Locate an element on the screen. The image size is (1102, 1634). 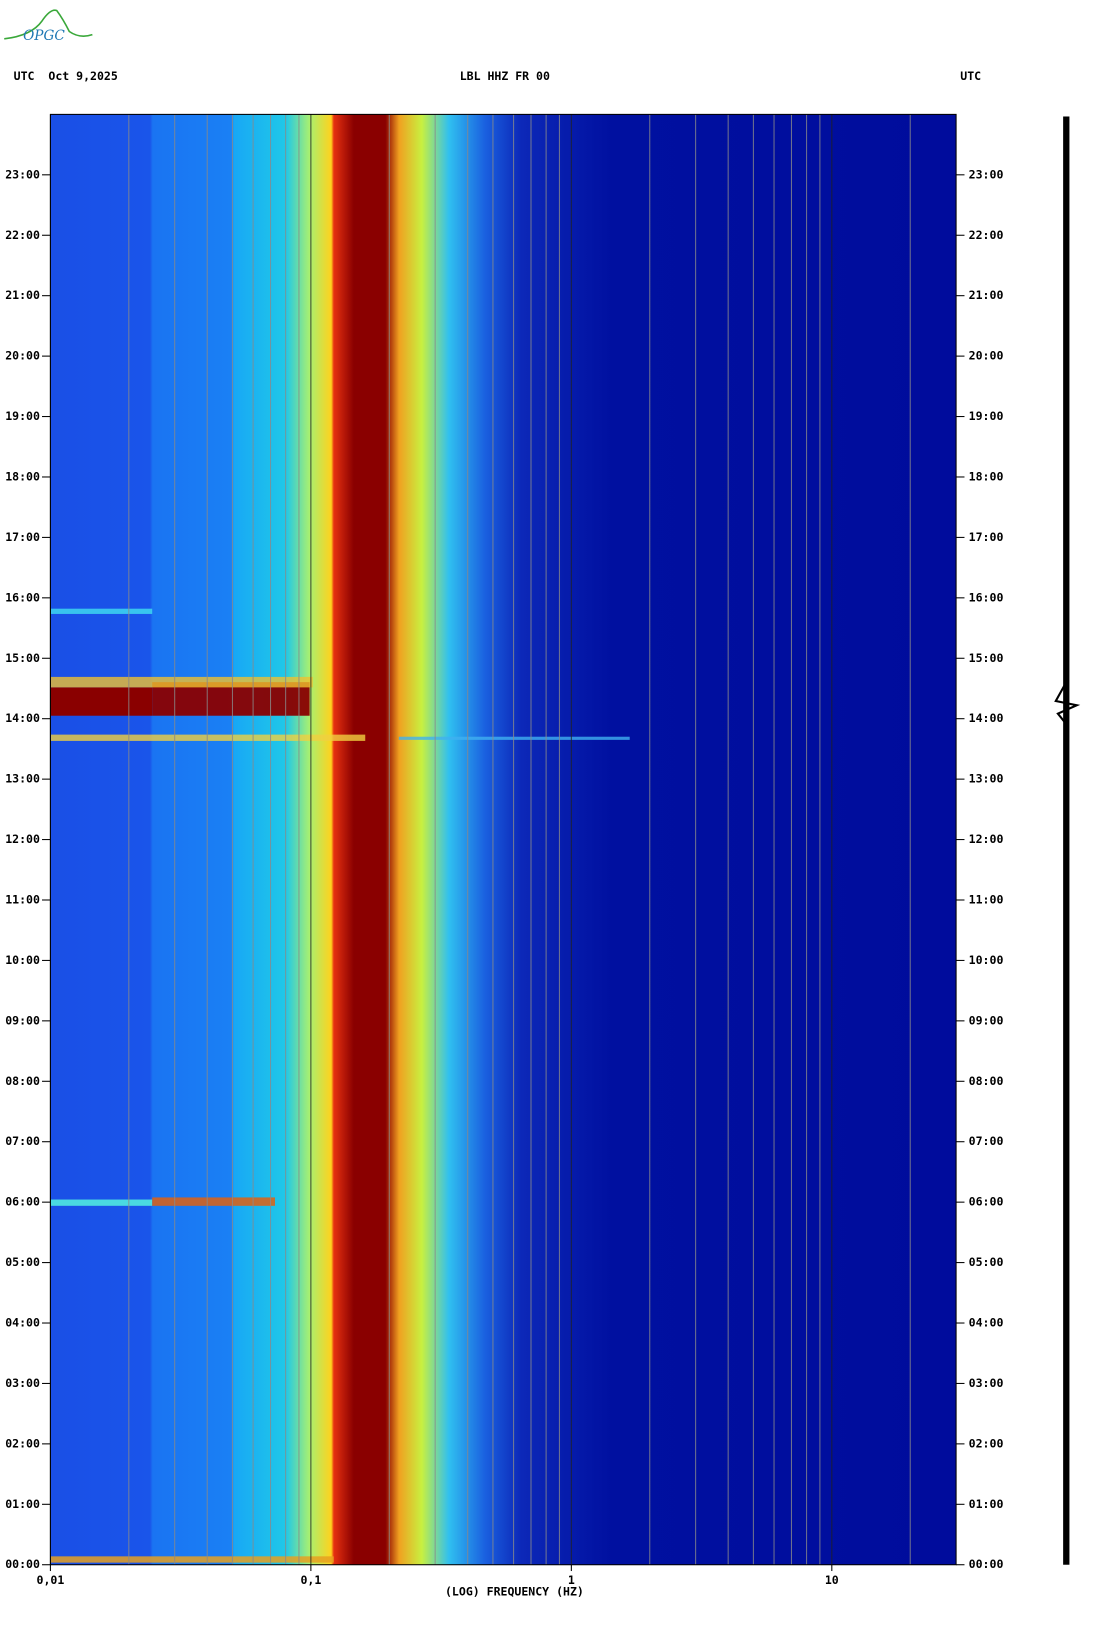
y-tick-label-right: 00:00 is located at coordinates (986, 1564).